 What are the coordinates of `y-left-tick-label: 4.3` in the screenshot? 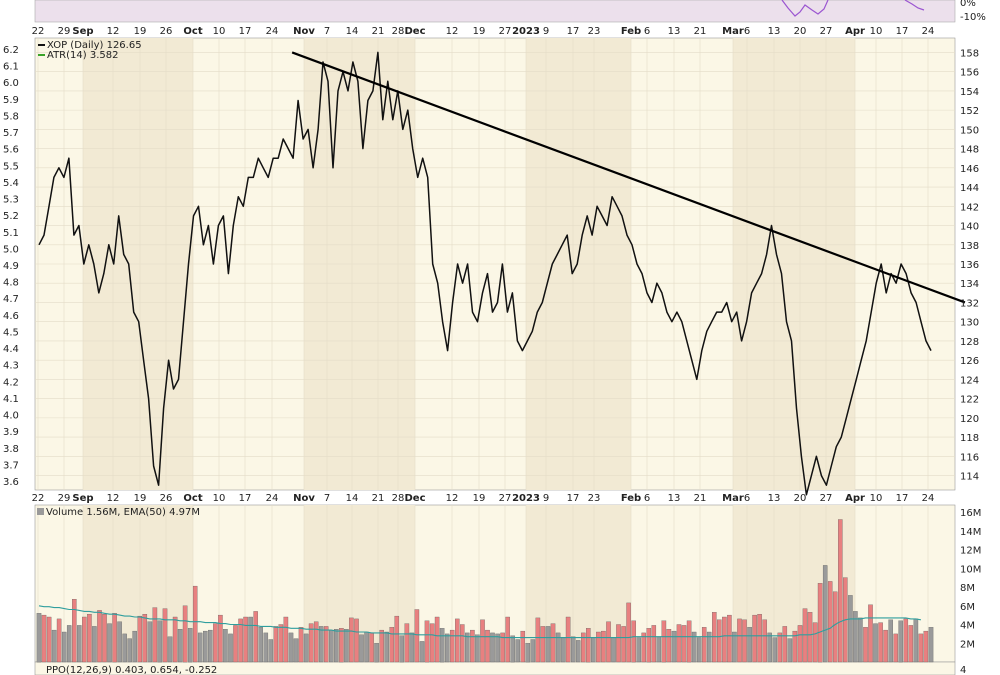 It's located at (11, 366).